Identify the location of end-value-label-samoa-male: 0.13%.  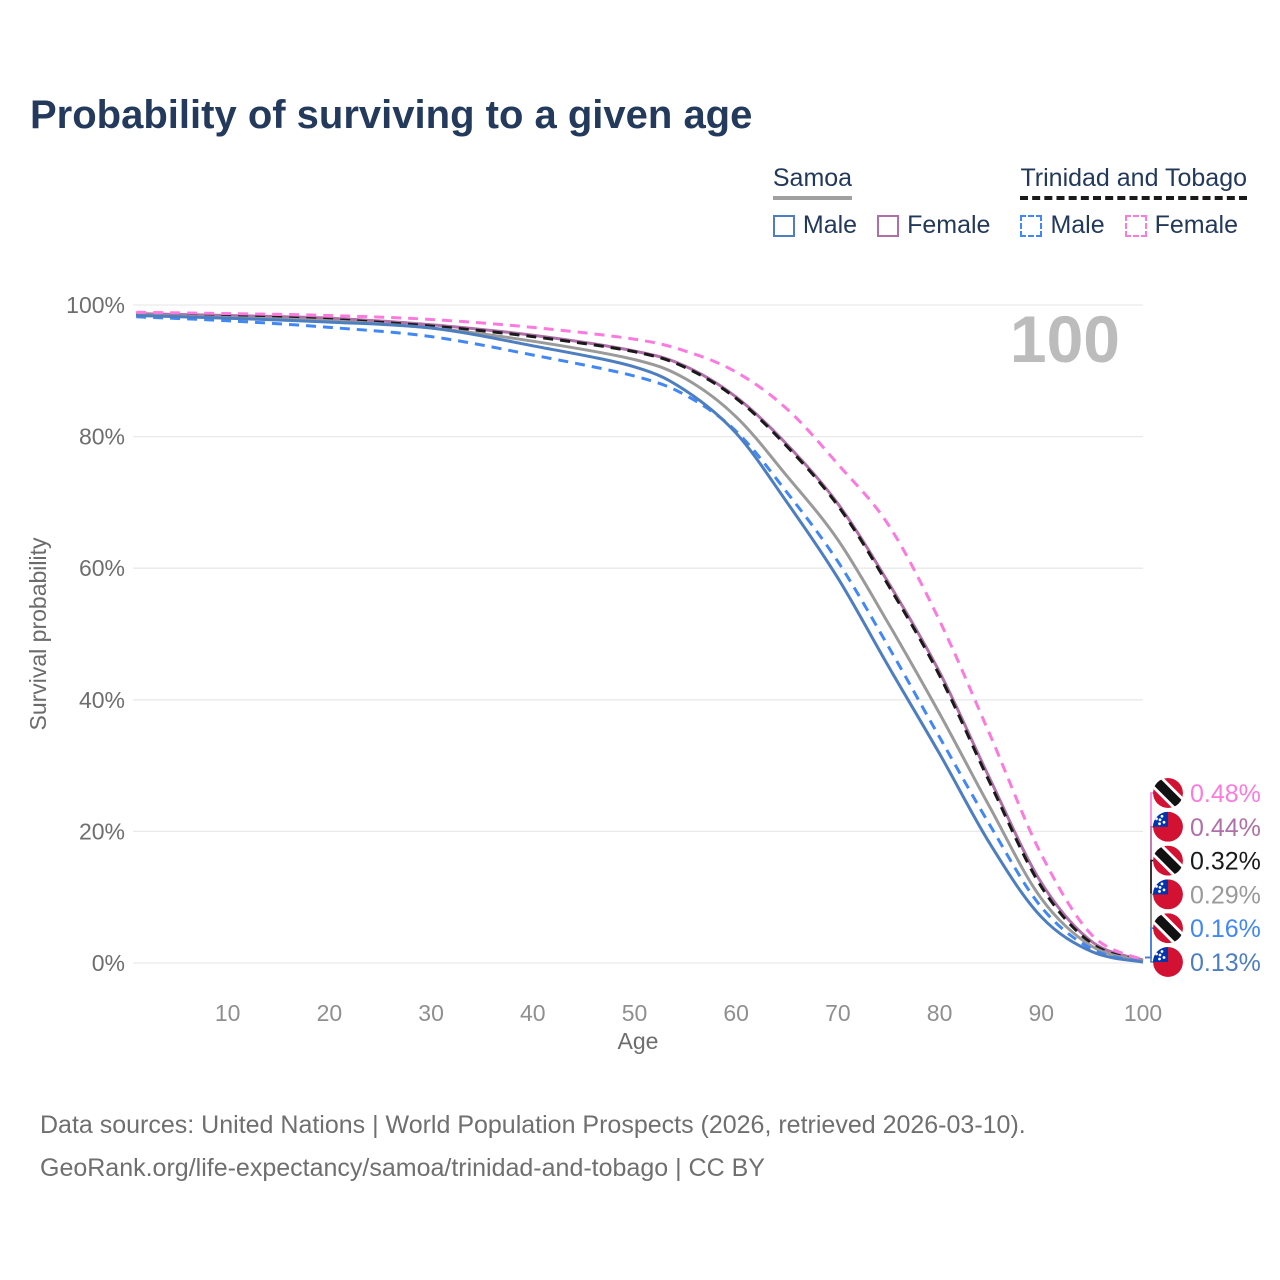
(1225, 963).